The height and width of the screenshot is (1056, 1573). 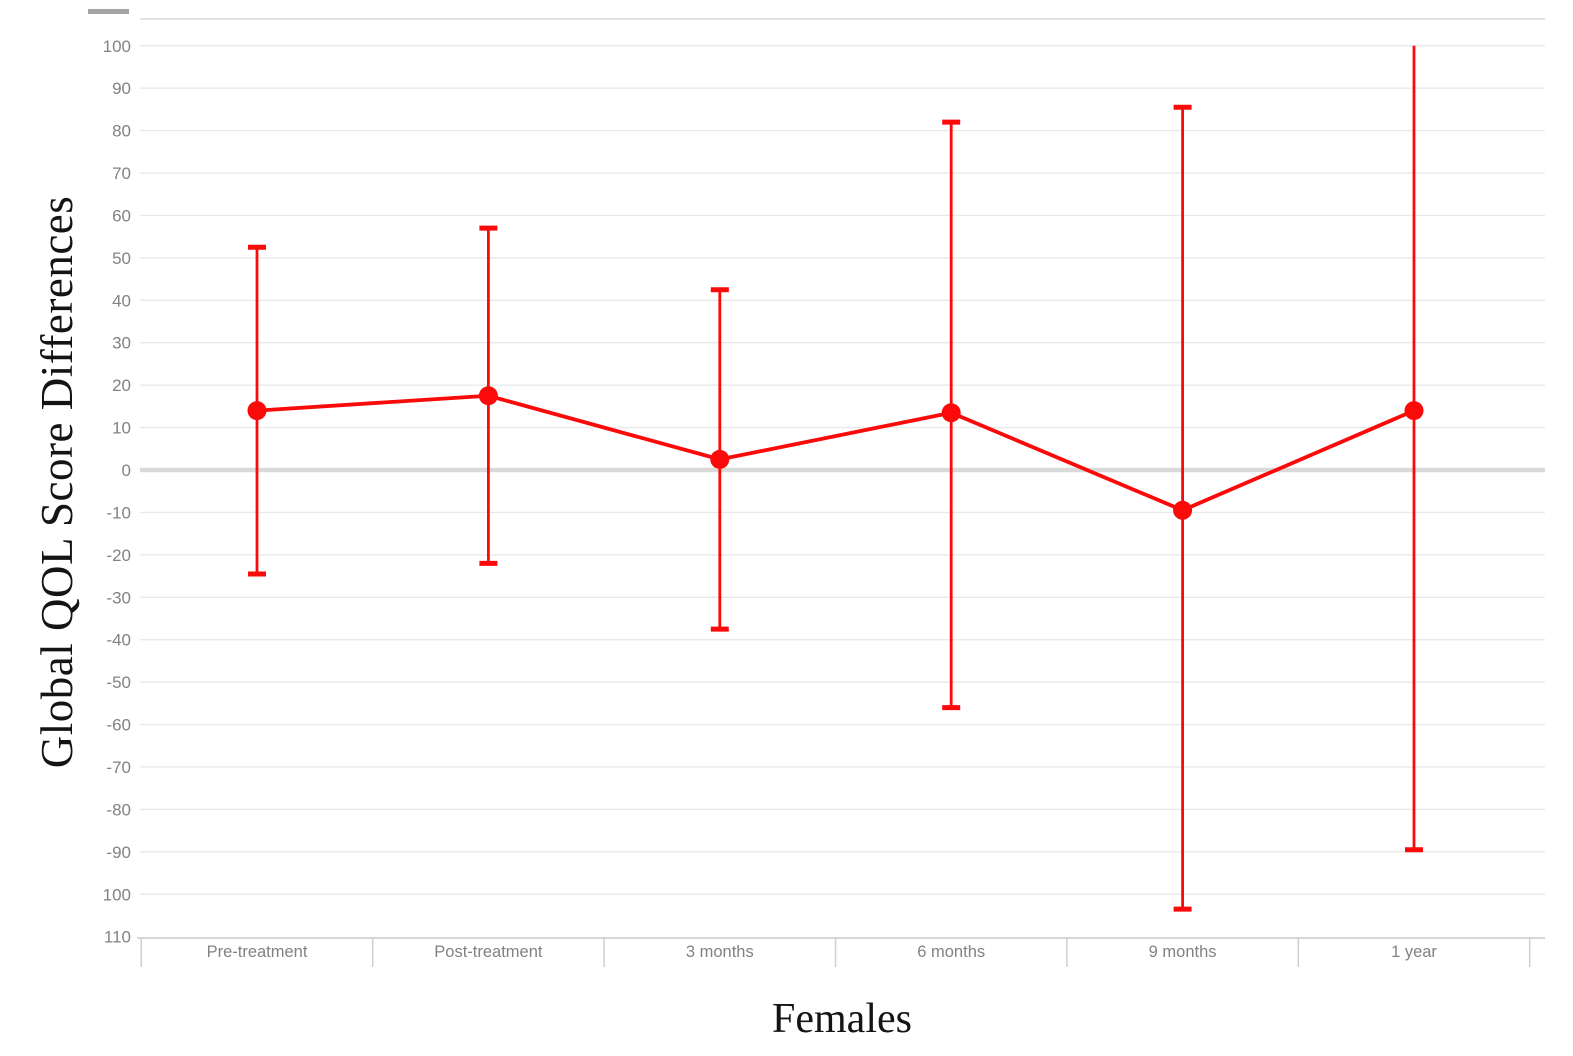 What do you see at coordinates (118, 597) in the screenshot?
I see `y-tick-label: -30` at bounding box center [118, 597].